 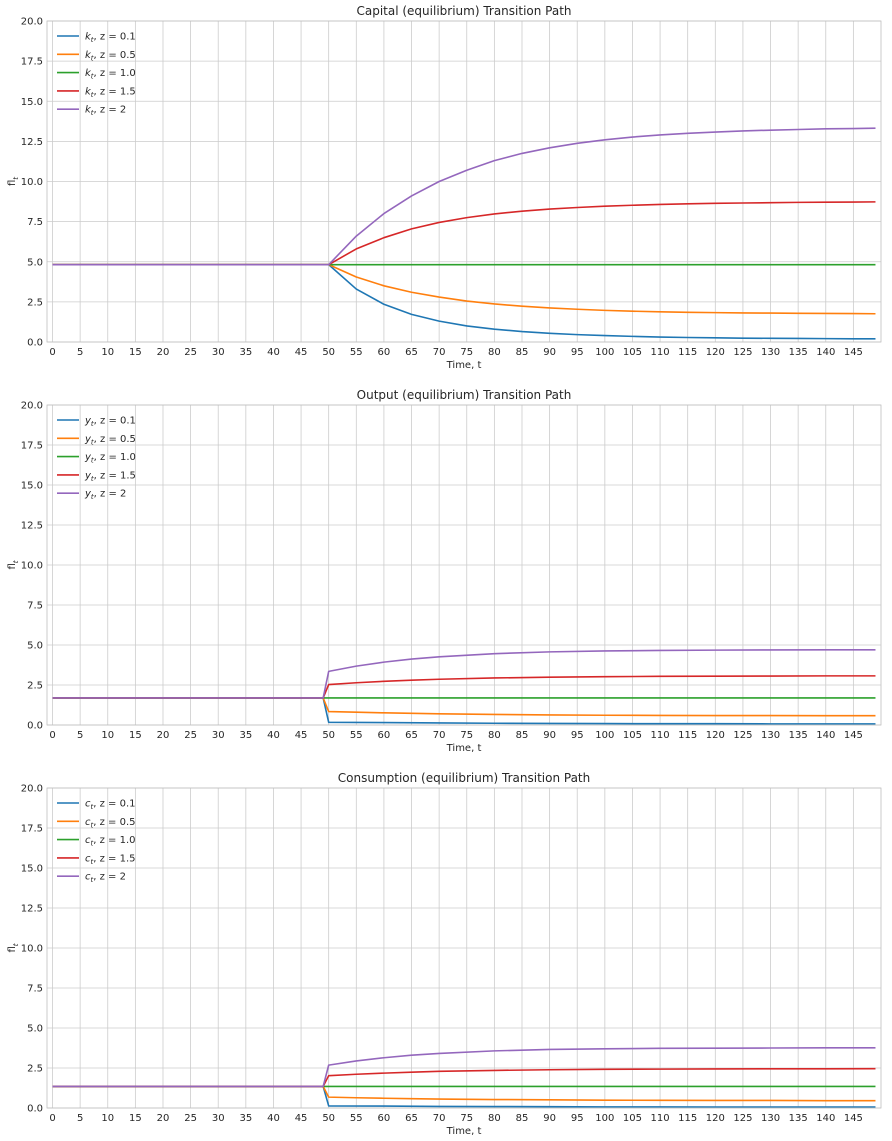 What do you see at coordinates (464, 395) in the screenshot?
I see `chart-title: Output (equilibrium) Transition Path` at bounding box center [464, 395].